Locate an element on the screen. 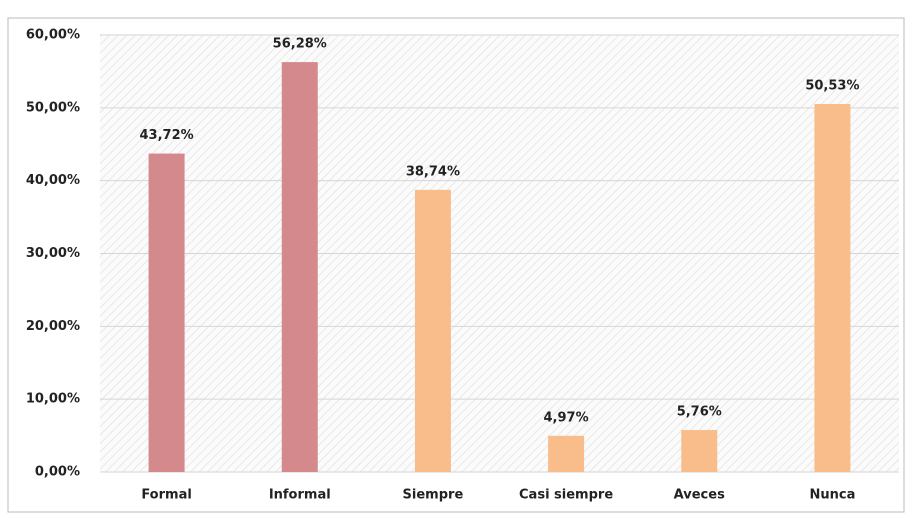 The image size is (910, 517). y-tick-label: 10,00% is located at coordinates (53, 399).